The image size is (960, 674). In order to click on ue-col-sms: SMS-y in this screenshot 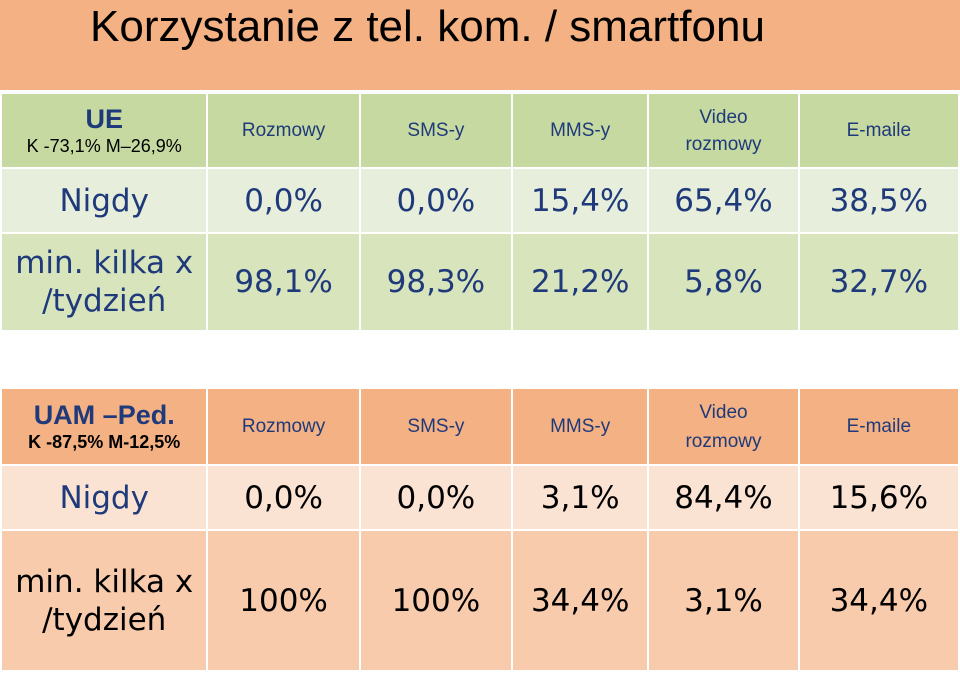, I will do `click(436, 130)`.